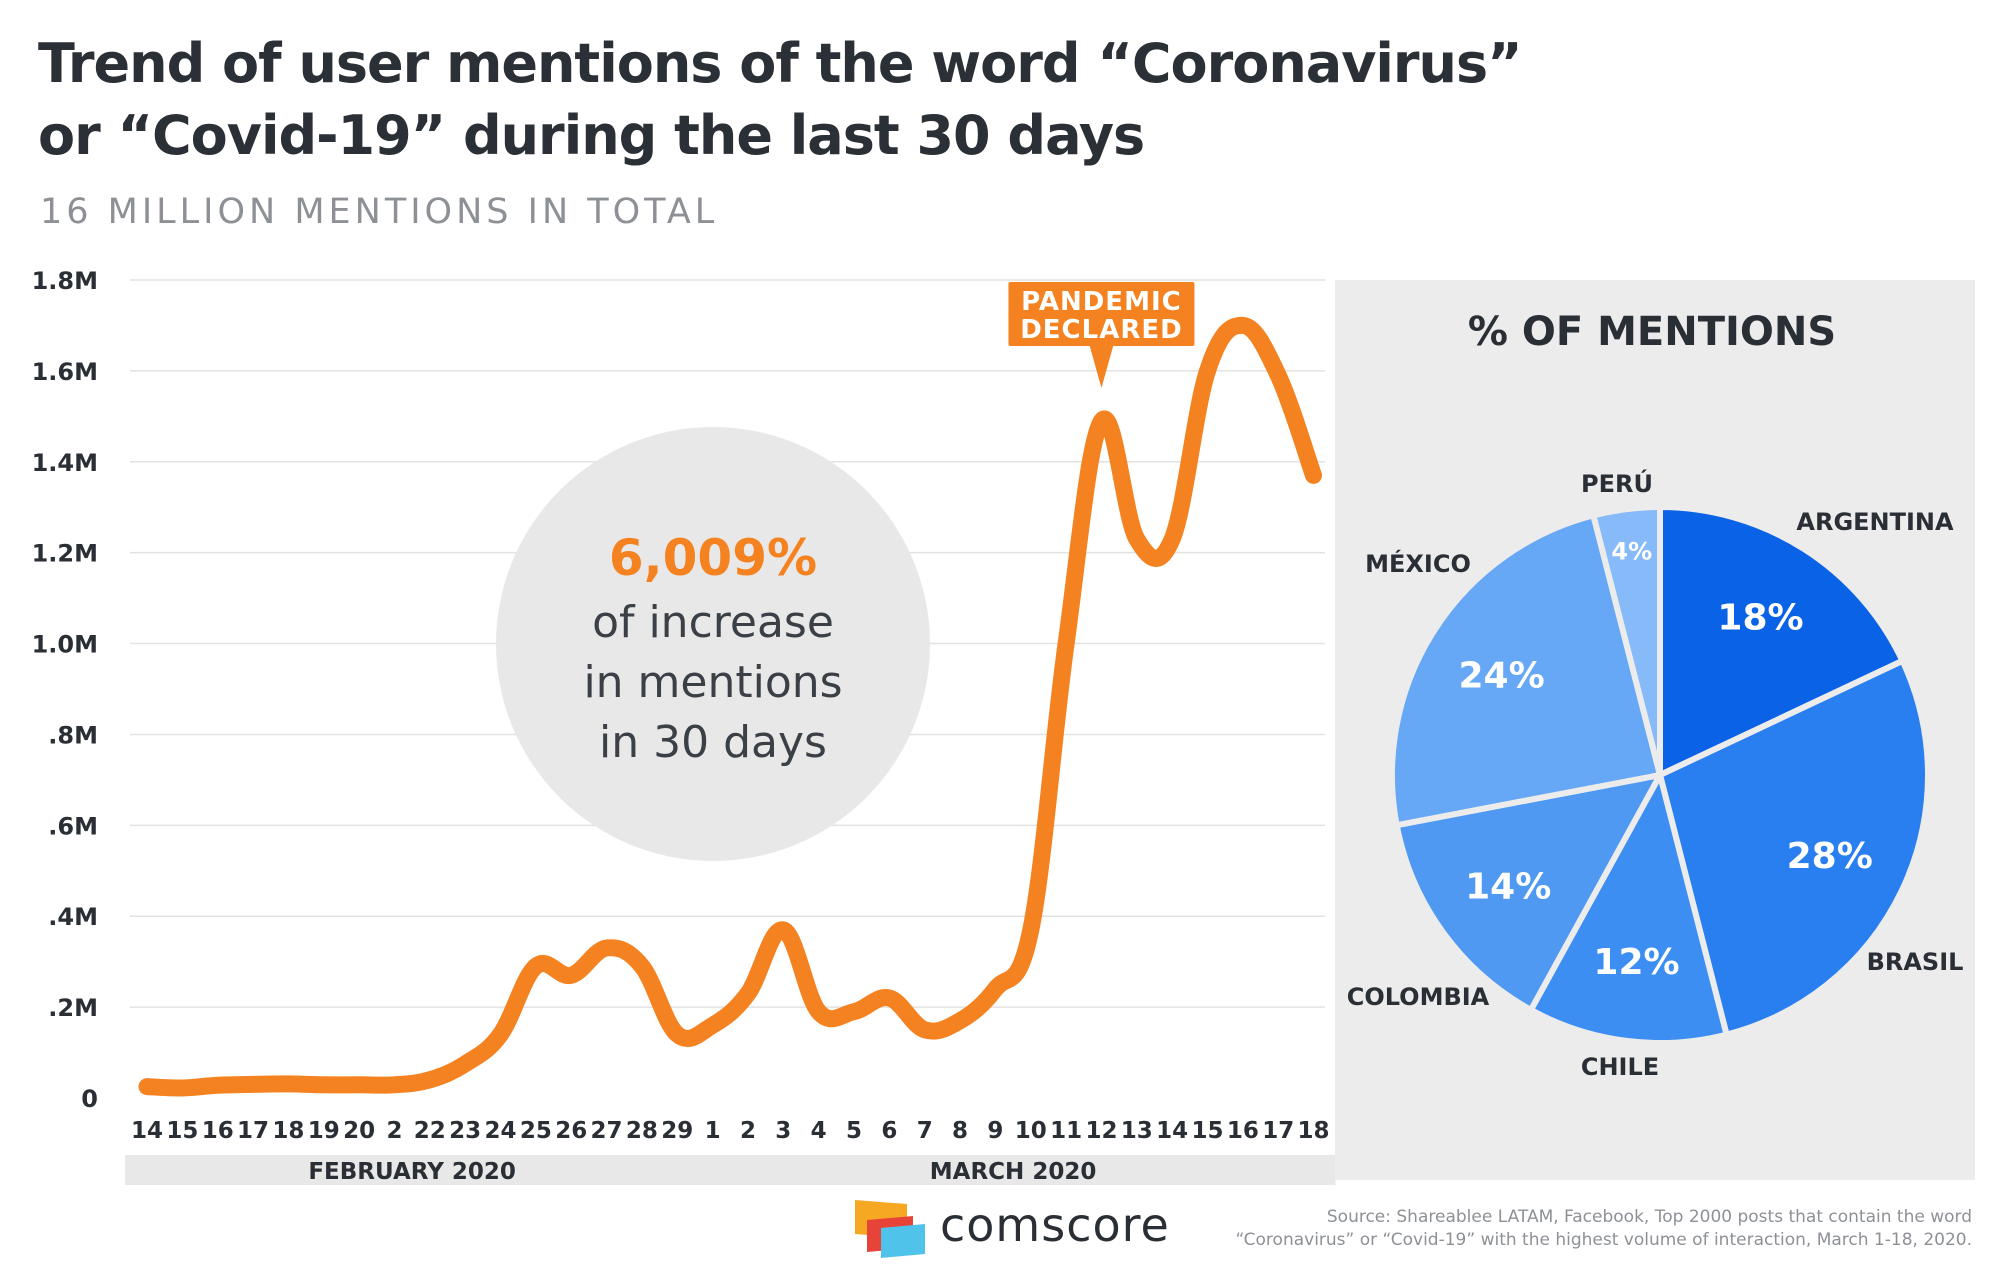 The height and width of the screenshot is (1283, 2000). Describe the element at coordinates (1915, 962) in the screenshot. I see `pie-category-label: BRASIL` at that location.